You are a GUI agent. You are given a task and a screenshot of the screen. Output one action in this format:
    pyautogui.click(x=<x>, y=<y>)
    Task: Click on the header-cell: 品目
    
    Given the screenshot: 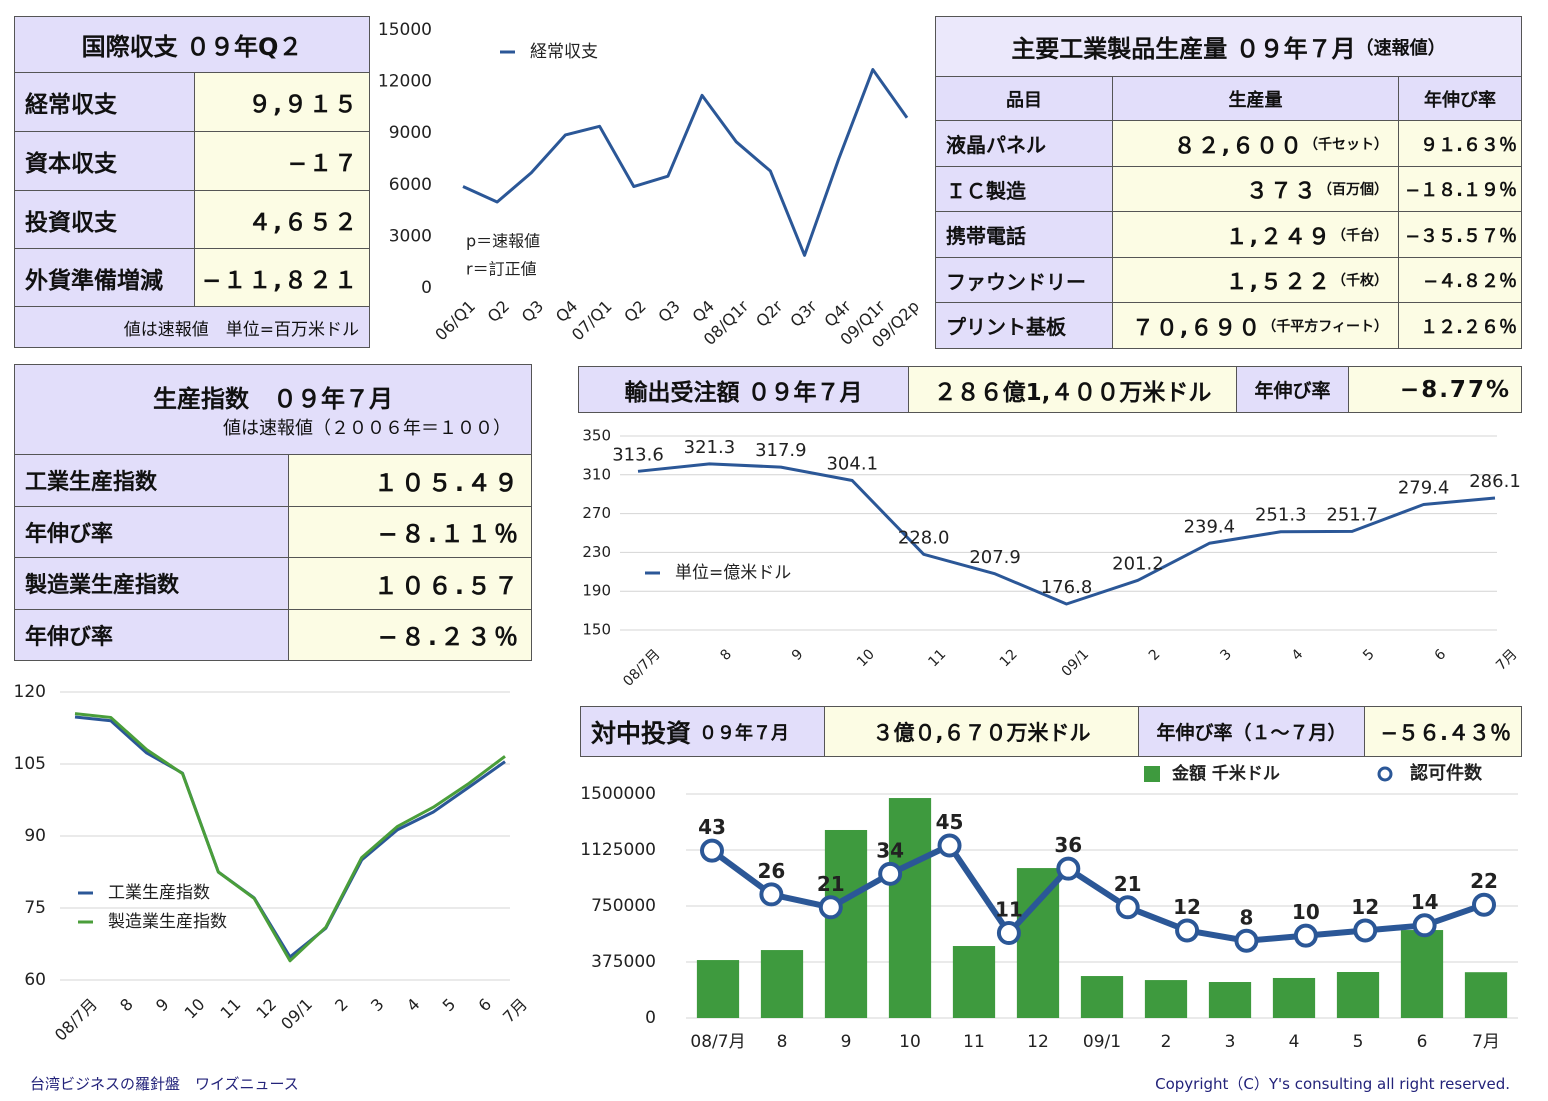 What is the action you would take?
    pyautogui.click(x=1024, y=98)
    